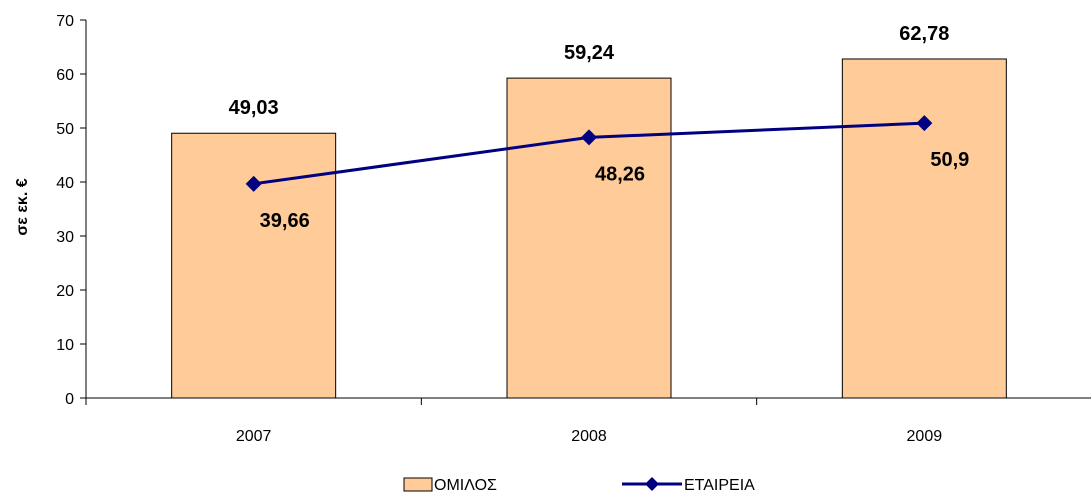  I want to click on y-tick-label: 70, so click(65, 21).